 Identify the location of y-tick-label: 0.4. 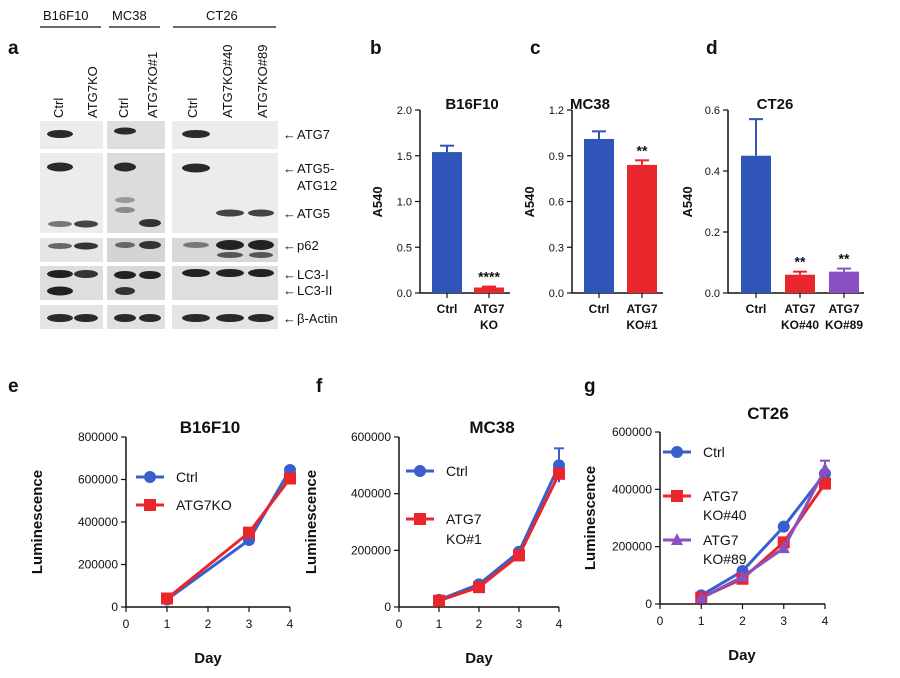
(712, 172).